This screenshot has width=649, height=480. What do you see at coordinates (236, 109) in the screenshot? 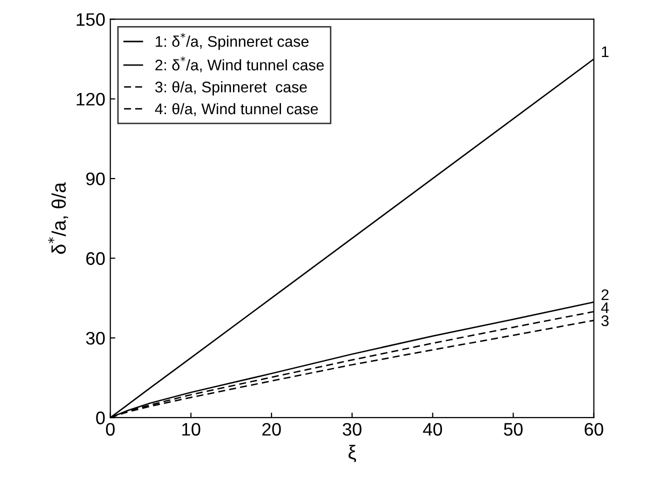
I see `legend-label: 4: θ/a, Wind tunnel case` at bounding box center [236, 109].